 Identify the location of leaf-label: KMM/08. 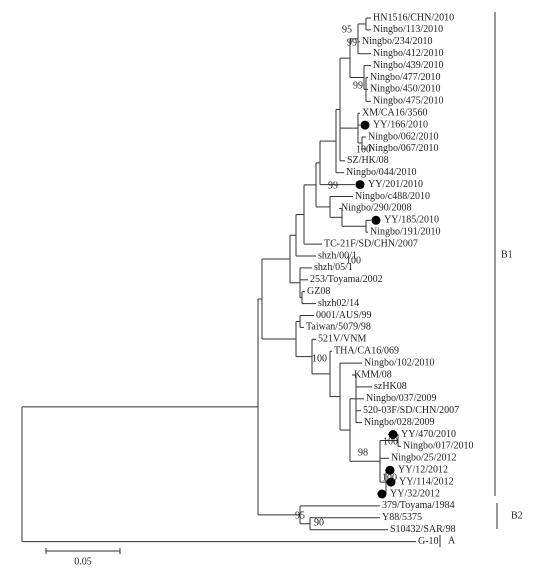
(373, 374).